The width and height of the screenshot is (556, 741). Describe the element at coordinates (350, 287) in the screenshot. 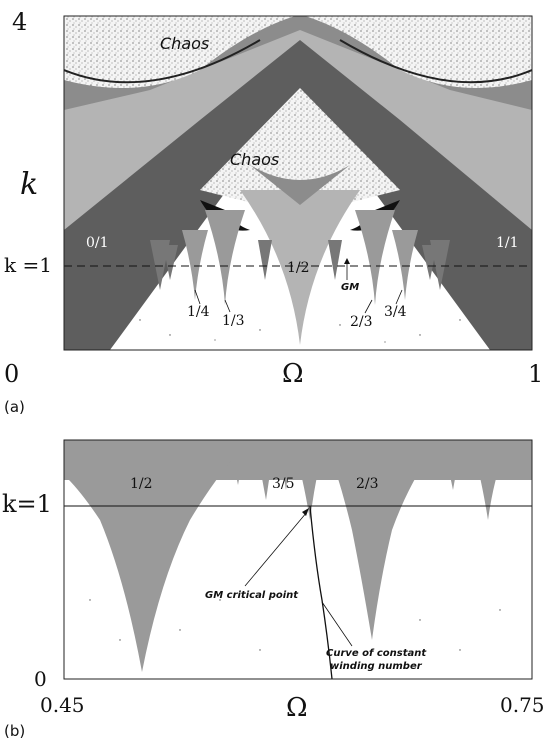

I see `gm-label-a: GM` at that location.